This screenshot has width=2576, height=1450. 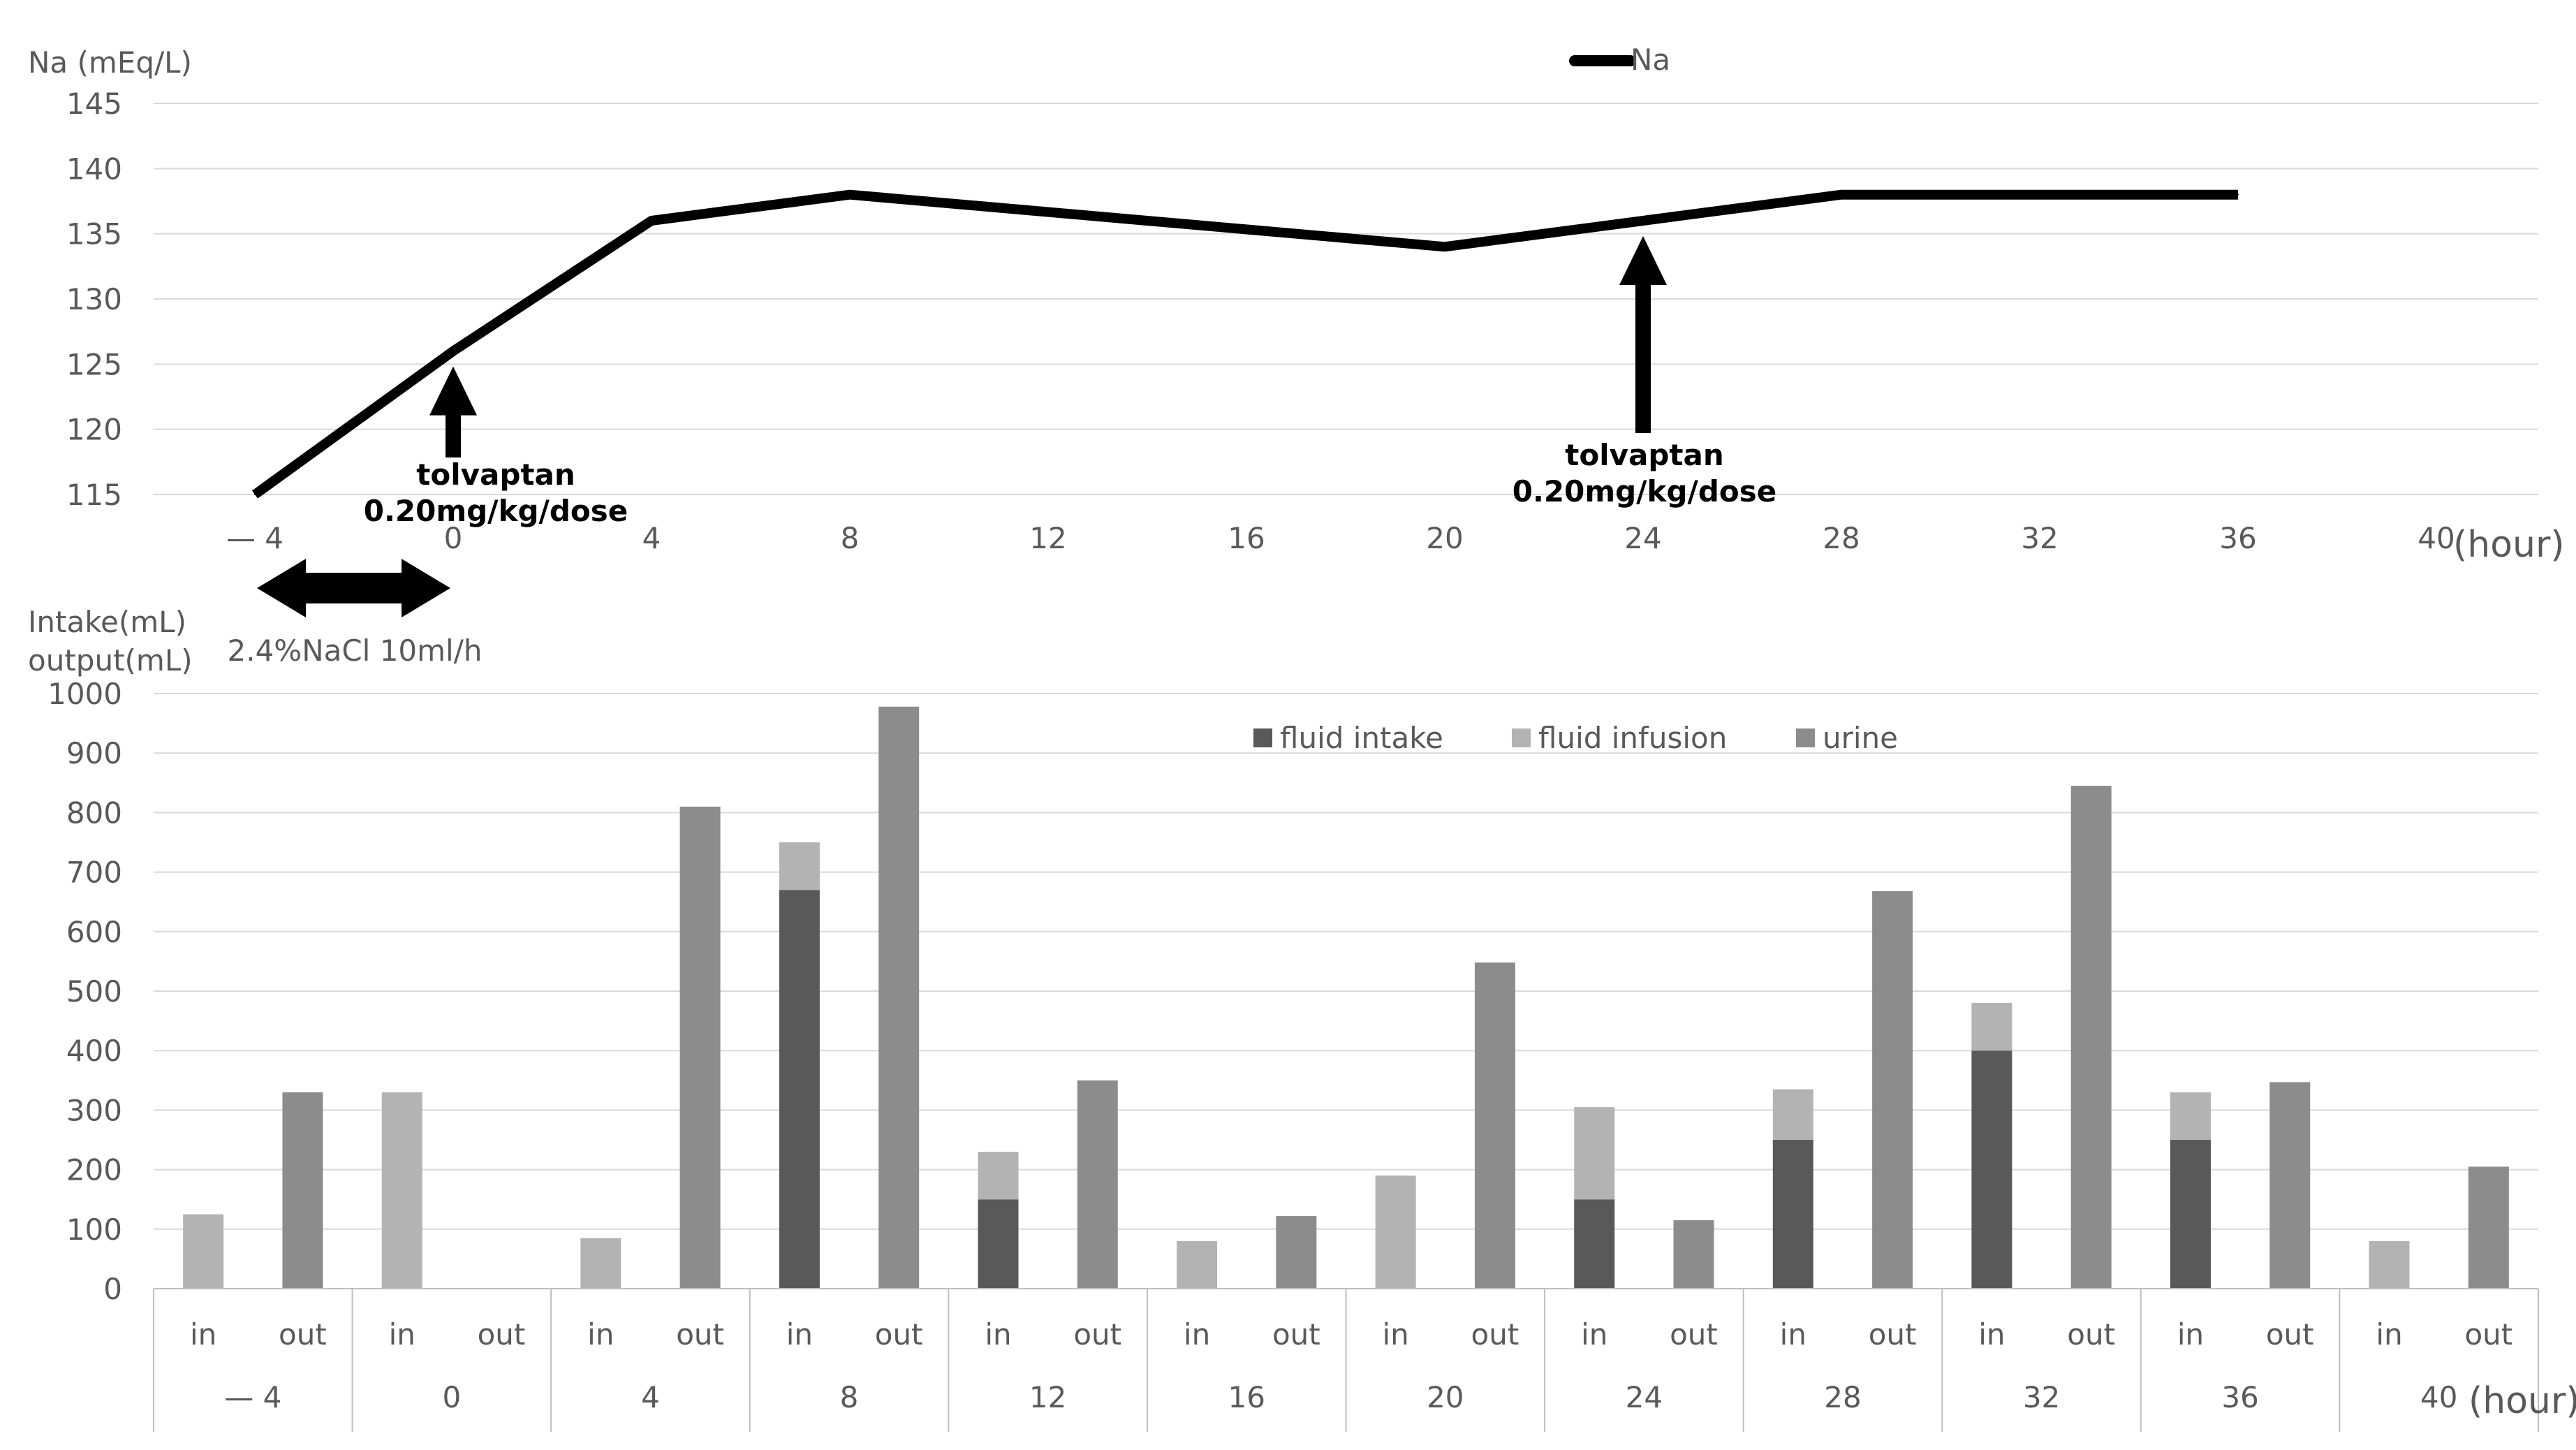 I want to click on na-legend: Na, so click(x=1619, y=60).